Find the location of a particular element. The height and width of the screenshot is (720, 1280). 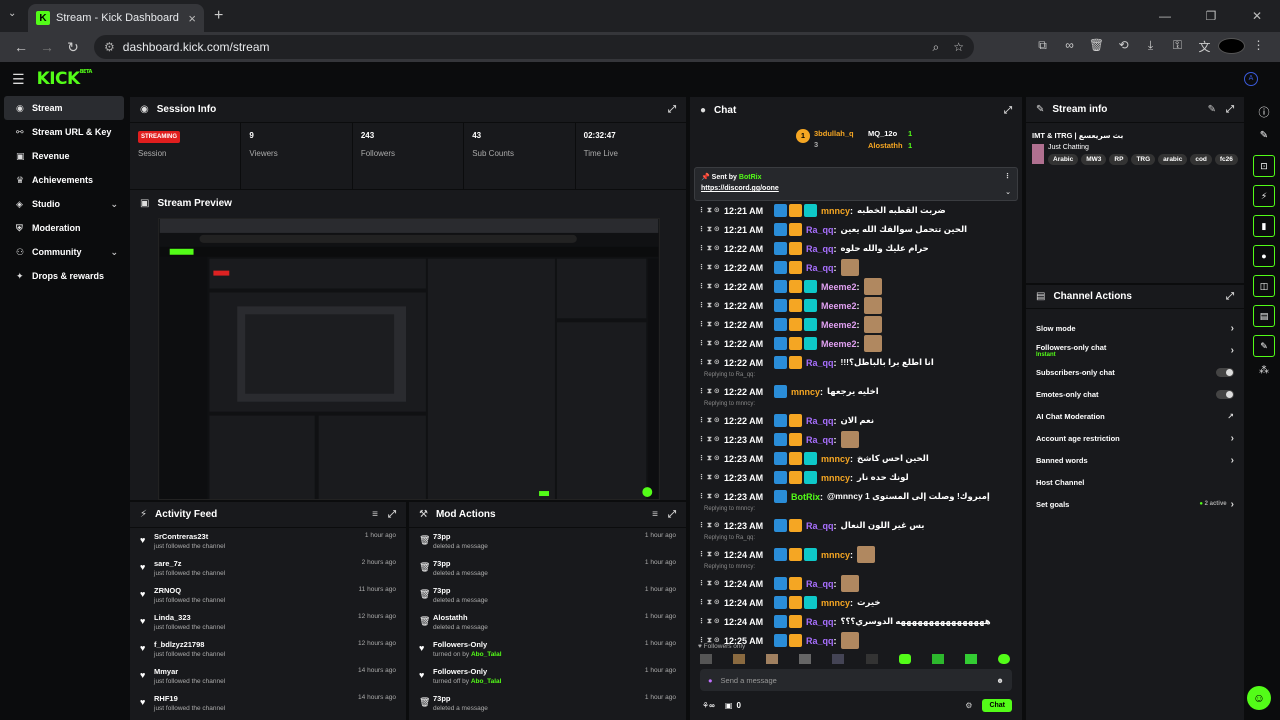

history-icon: ⟲ is located at coordinates (1123, 44).